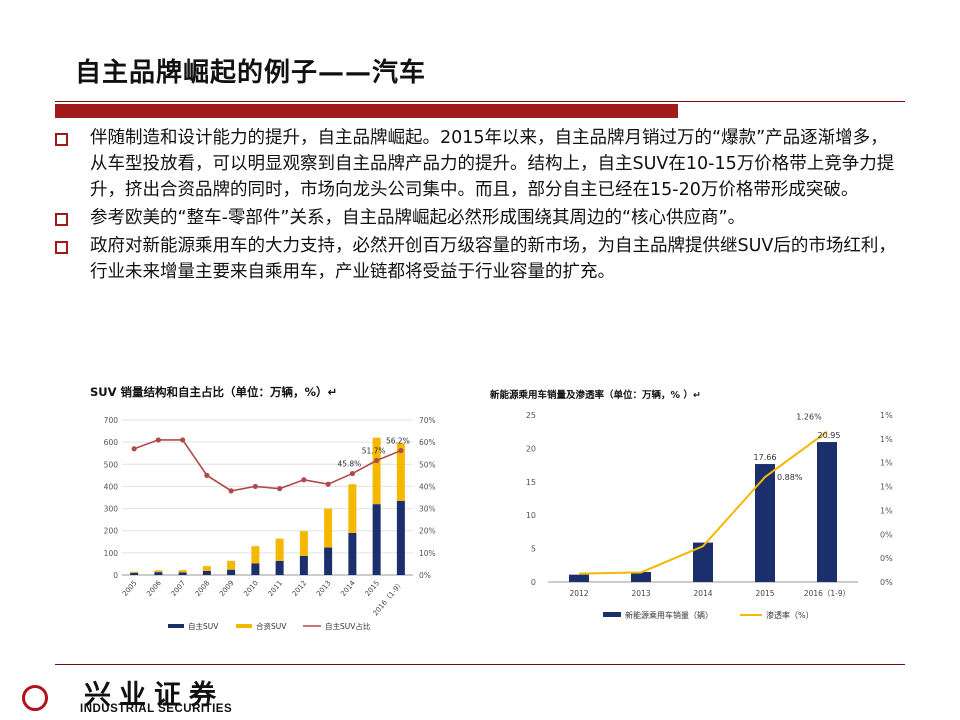  Describe the element at coordinates (669, 615) in the screenshot. I see `legend-sales-label: 新能源乘用车销量（辆）` at that location.